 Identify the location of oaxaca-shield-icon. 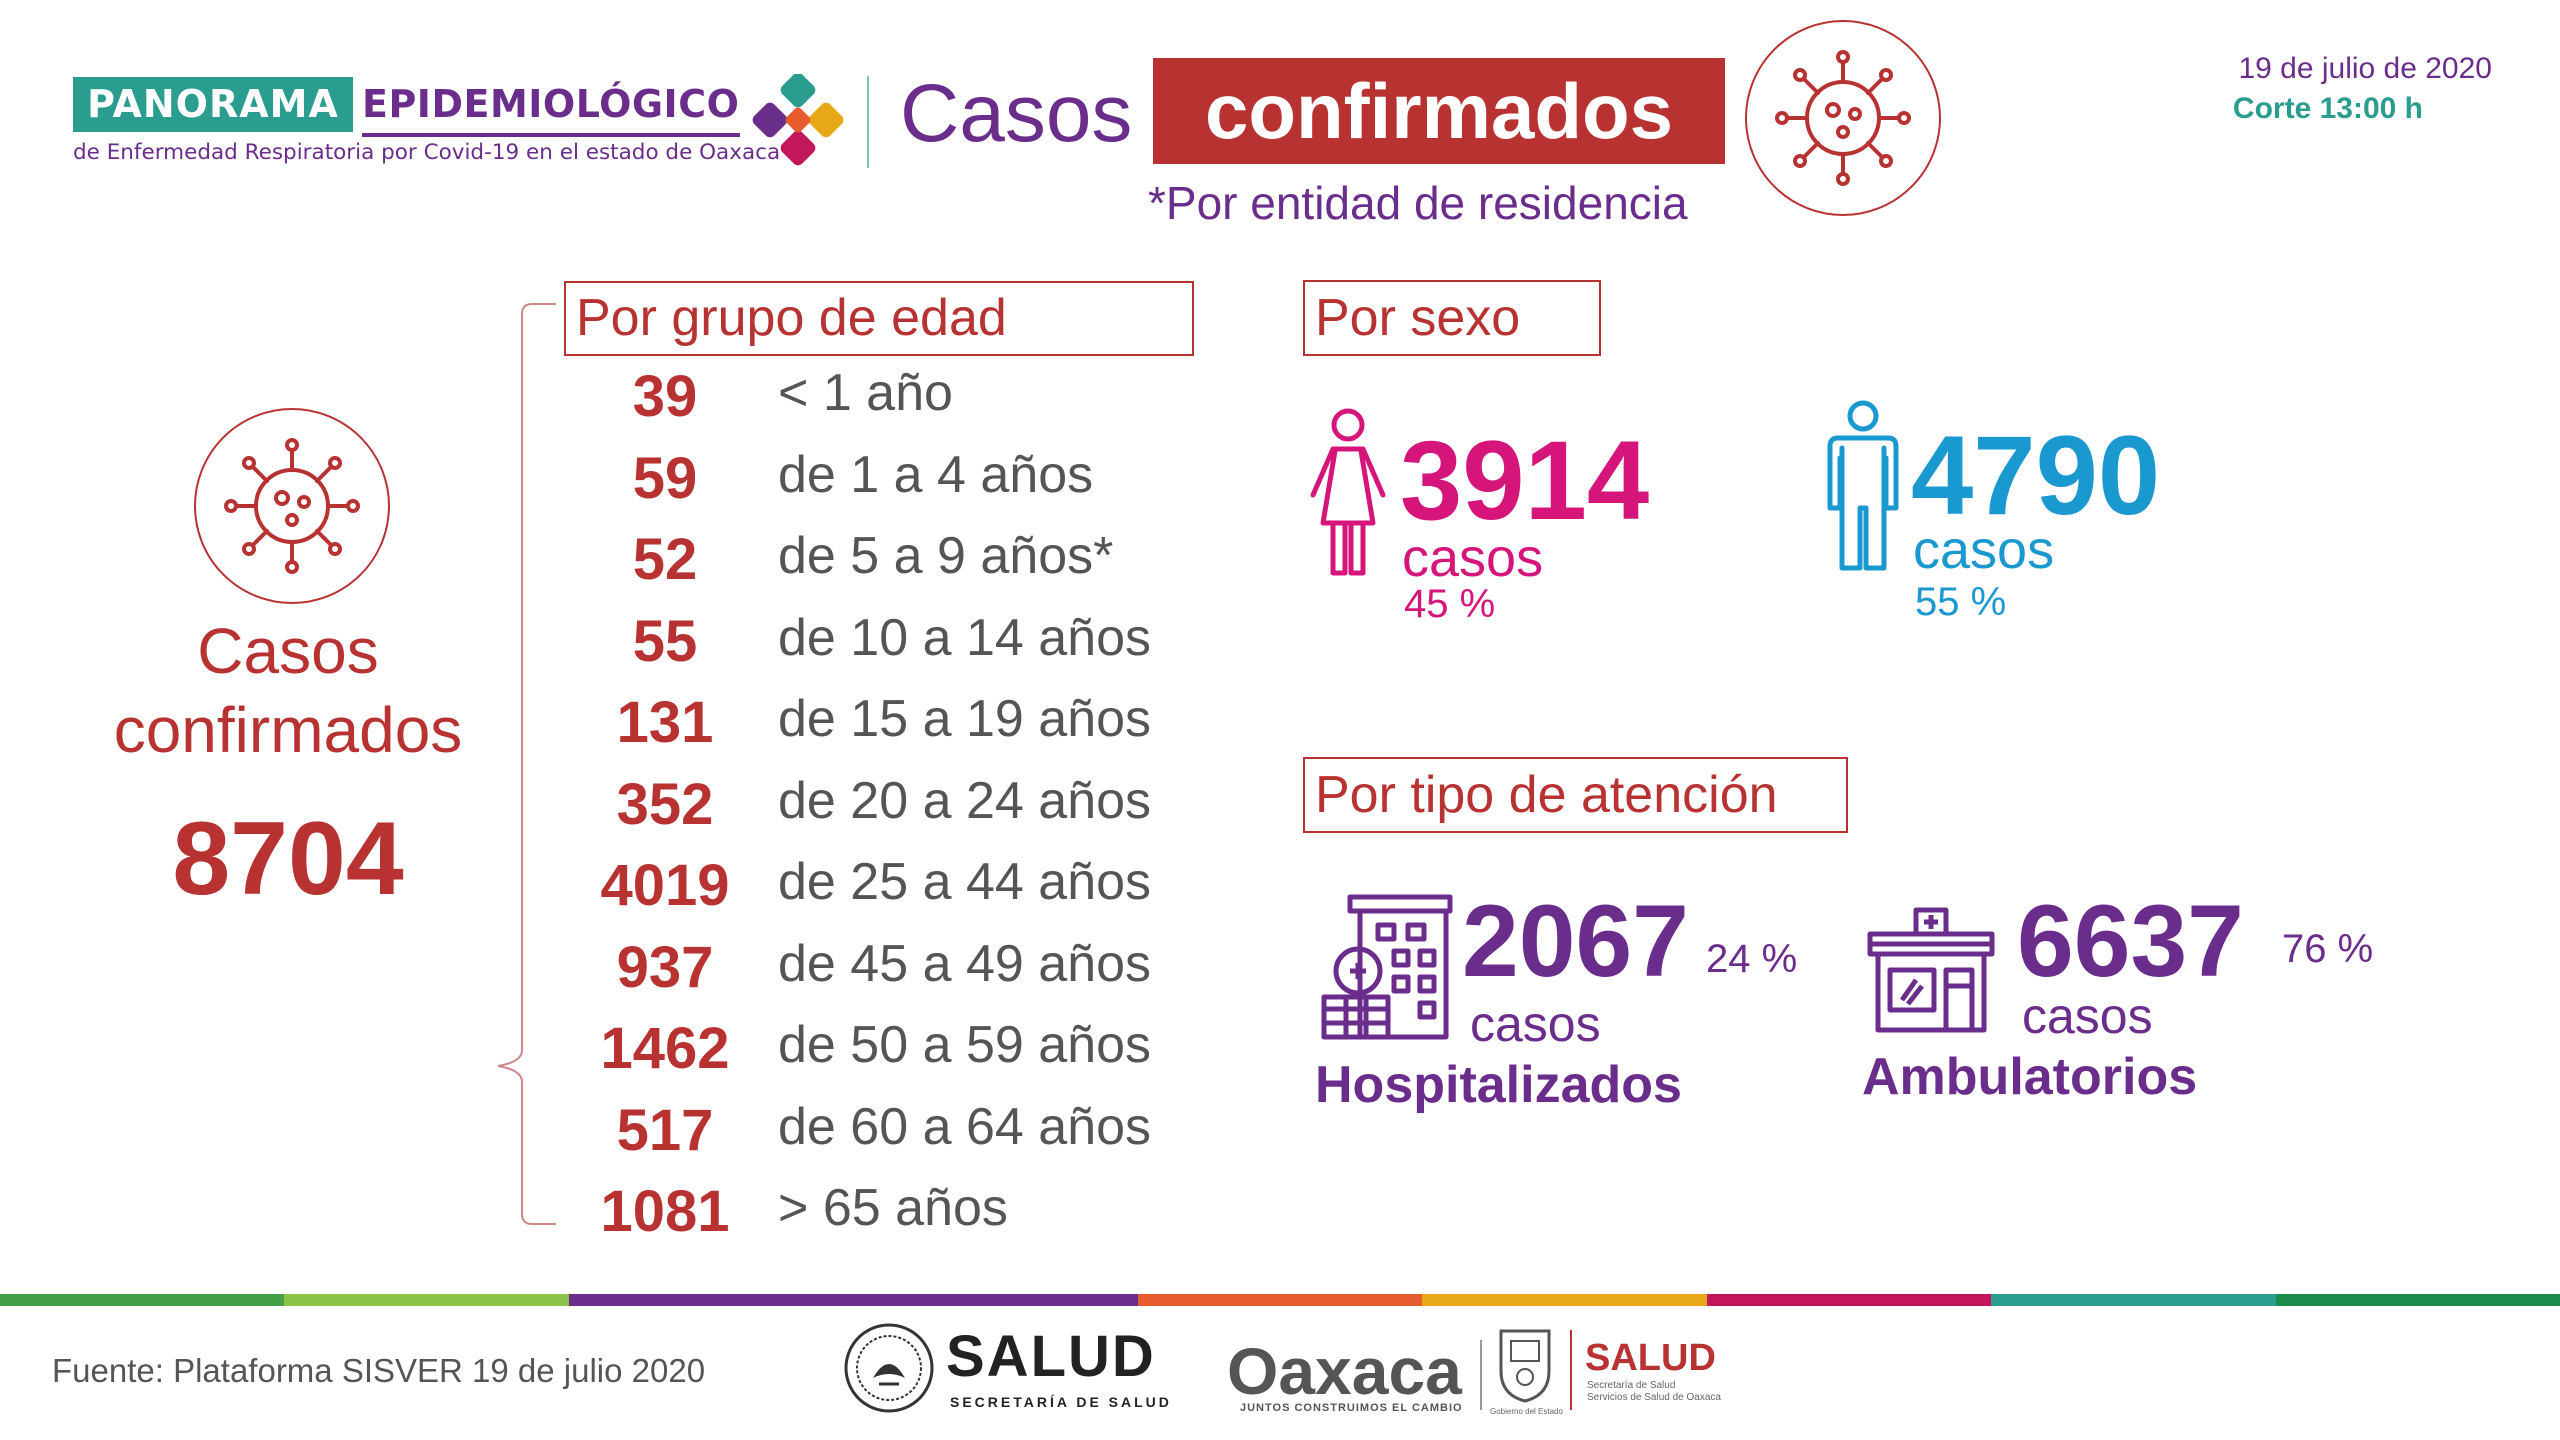
(1525, 1366).